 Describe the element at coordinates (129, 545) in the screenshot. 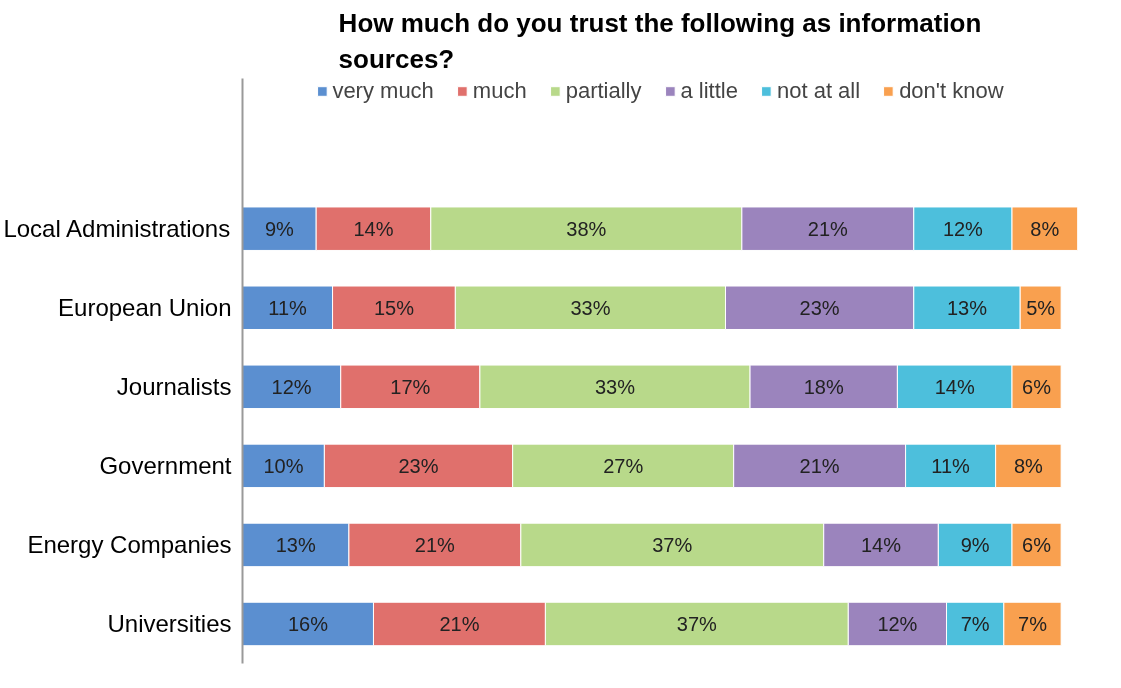

I see `y-tick-label: Energy Companies` at that location.